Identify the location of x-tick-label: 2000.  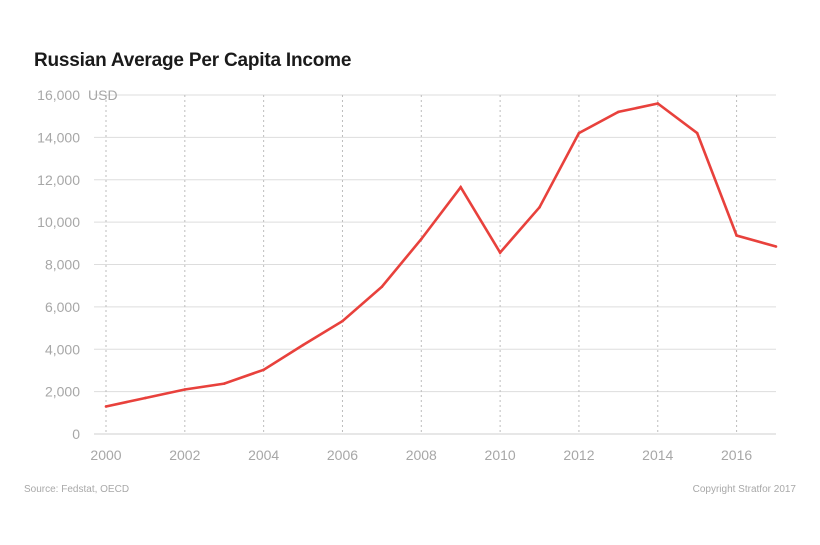
(105, 455).